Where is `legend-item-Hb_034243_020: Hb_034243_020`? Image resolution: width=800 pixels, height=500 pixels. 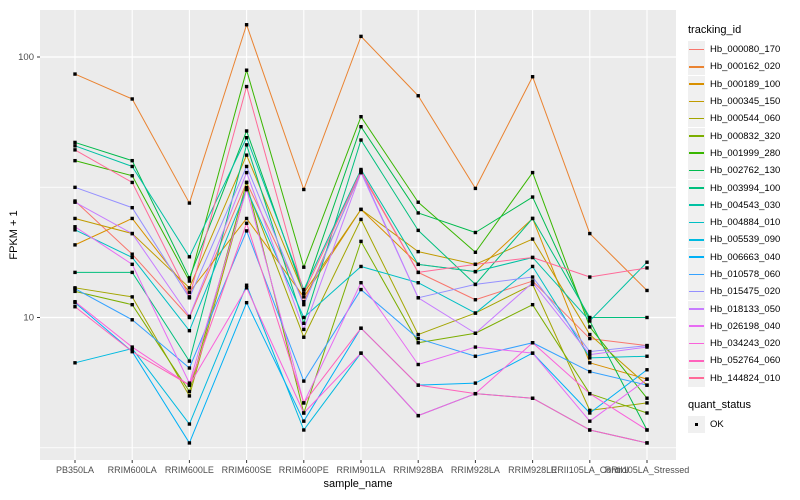
legend-item-Hb_034243_020: Hb_034243_020 is located at coordinates (744, 344).